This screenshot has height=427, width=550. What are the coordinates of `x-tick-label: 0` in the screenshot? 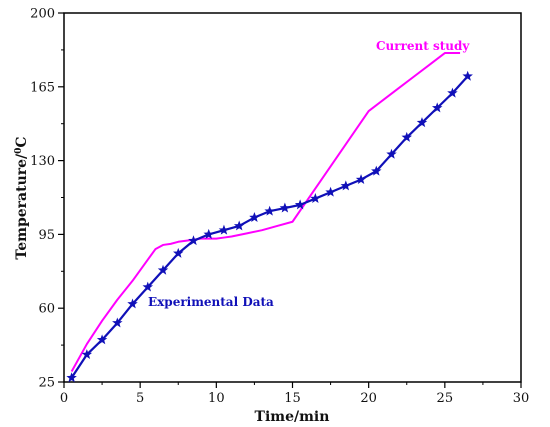 It's located at (64, 398).